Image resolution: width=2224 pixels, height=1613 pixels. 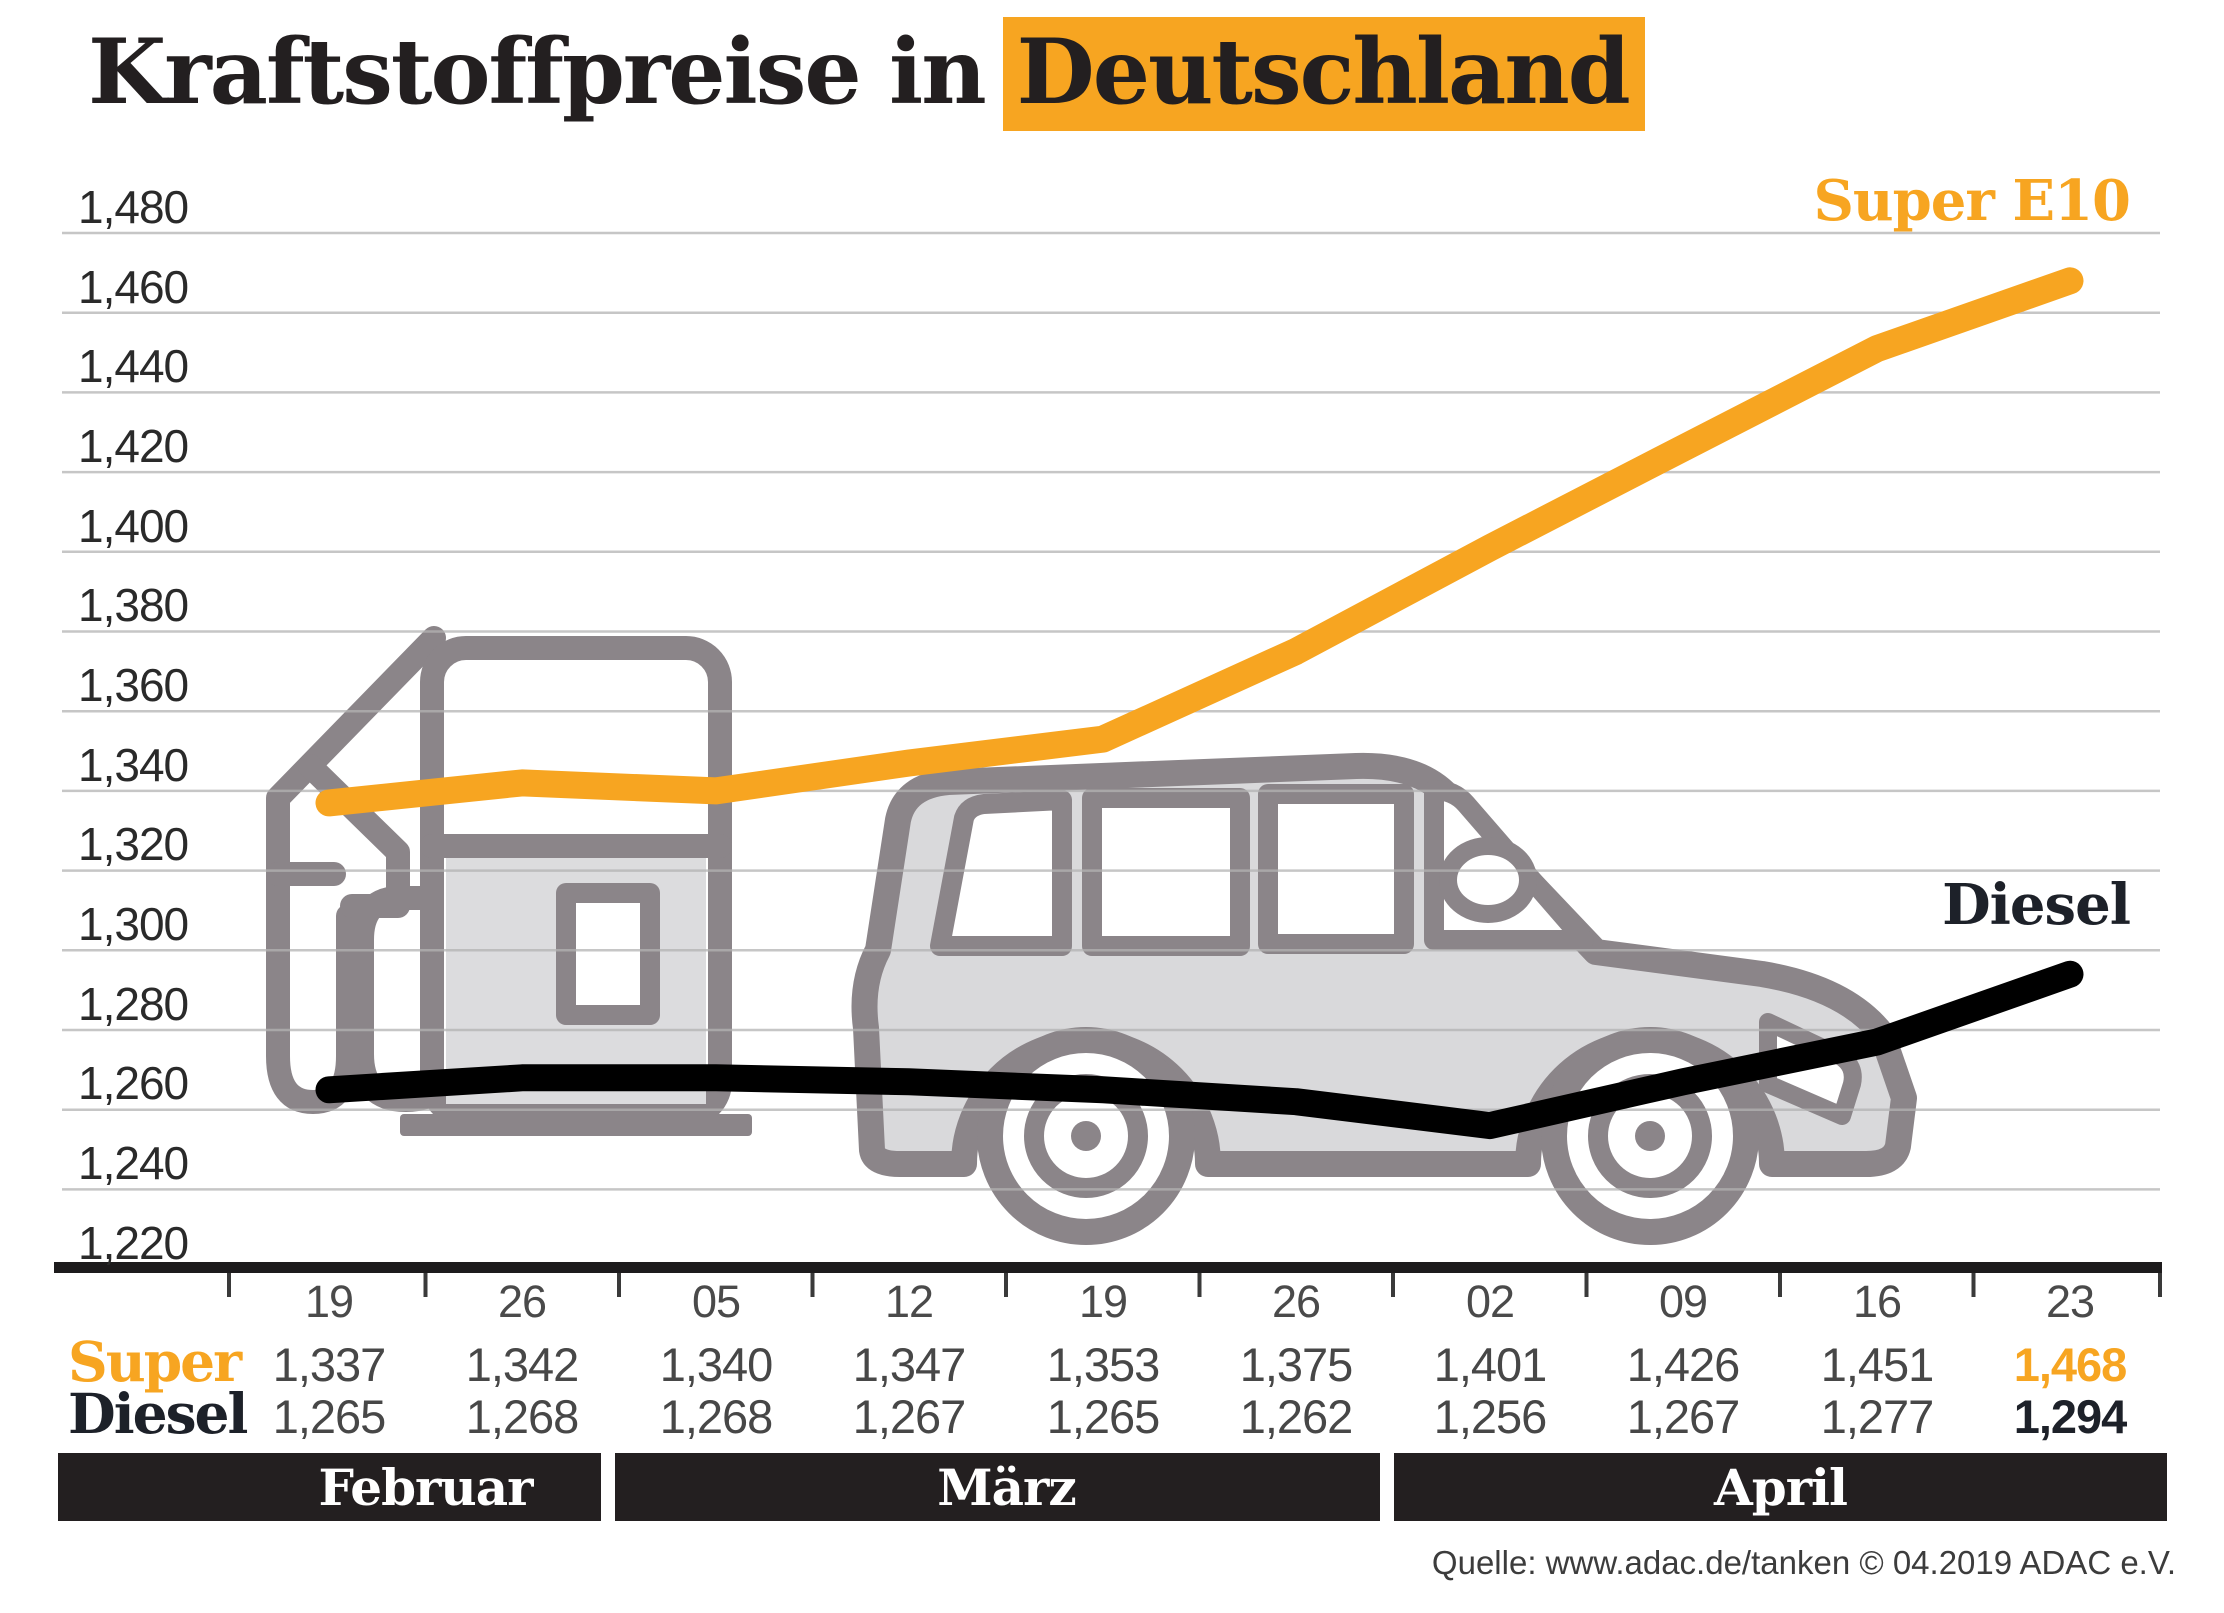 I want to click on car-window-rear, so click(x=1001, y=873).